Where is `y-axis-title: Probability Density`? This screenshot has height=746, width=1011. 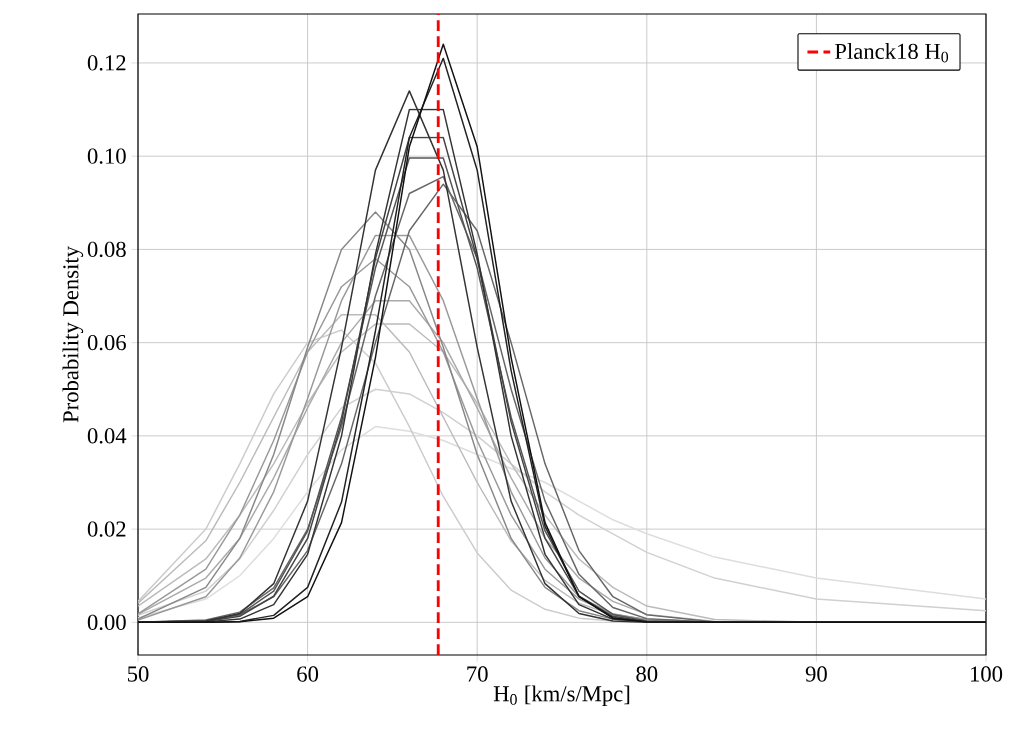 y-axis-title: Probability Density is located at coordinates (73, 334).